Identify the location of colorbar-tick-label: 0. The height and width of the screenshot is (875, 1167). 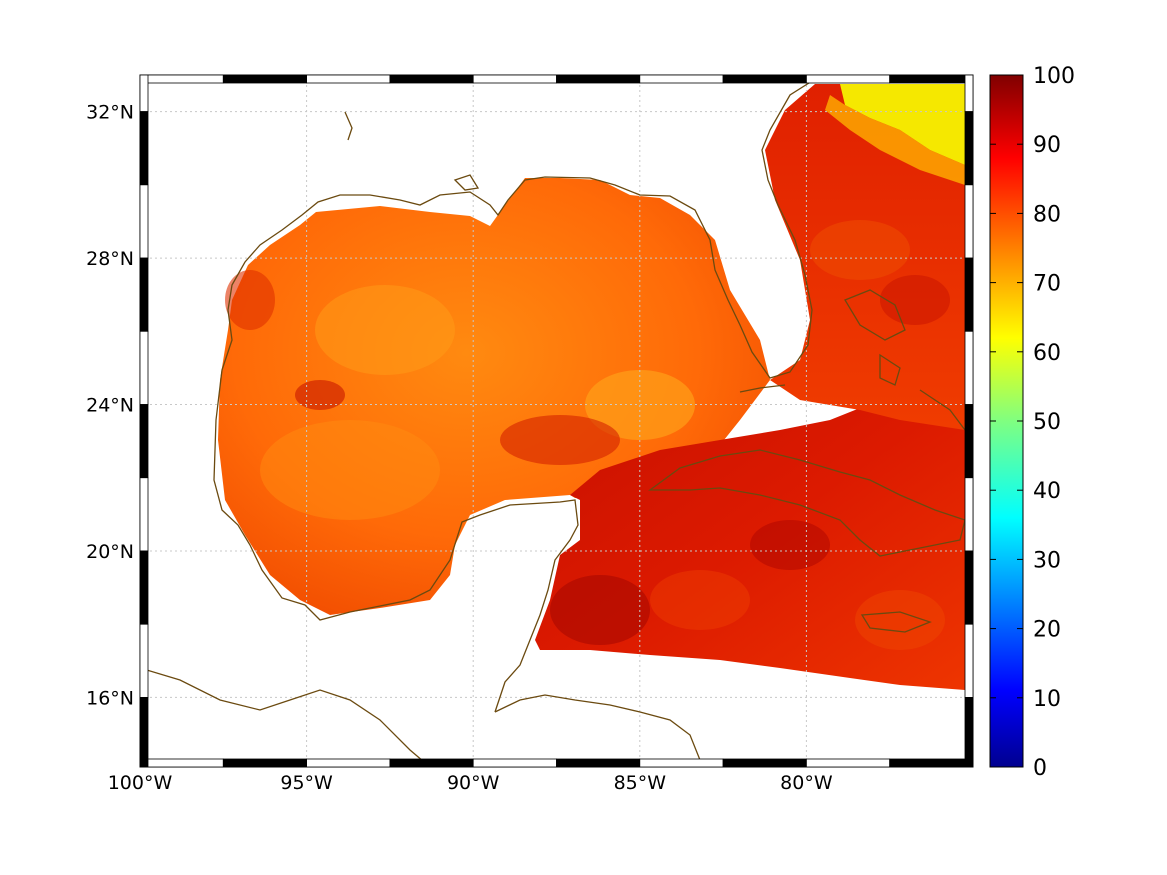
(1040, 768).